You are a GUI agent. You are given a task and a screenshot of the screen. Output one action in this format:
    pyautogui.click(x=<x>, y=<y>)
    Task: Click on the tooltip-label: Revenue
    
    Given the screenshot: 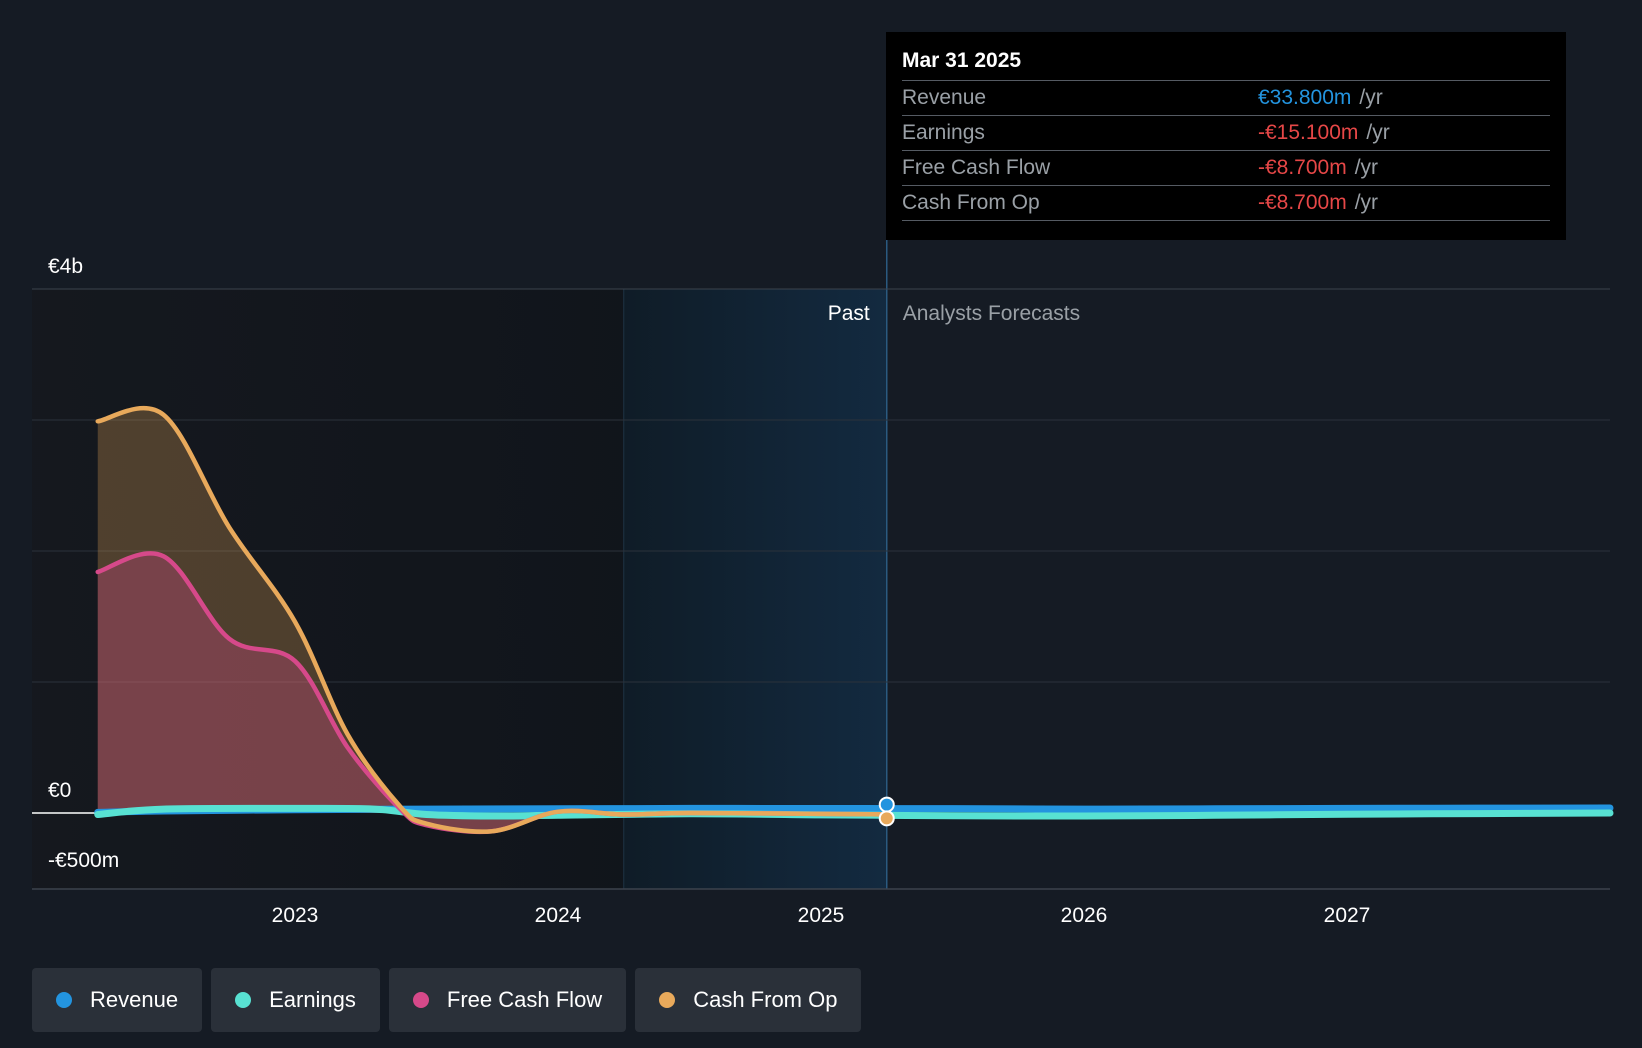 What is the action you would take?
    pyautogui.click(x=944, y=97)
    